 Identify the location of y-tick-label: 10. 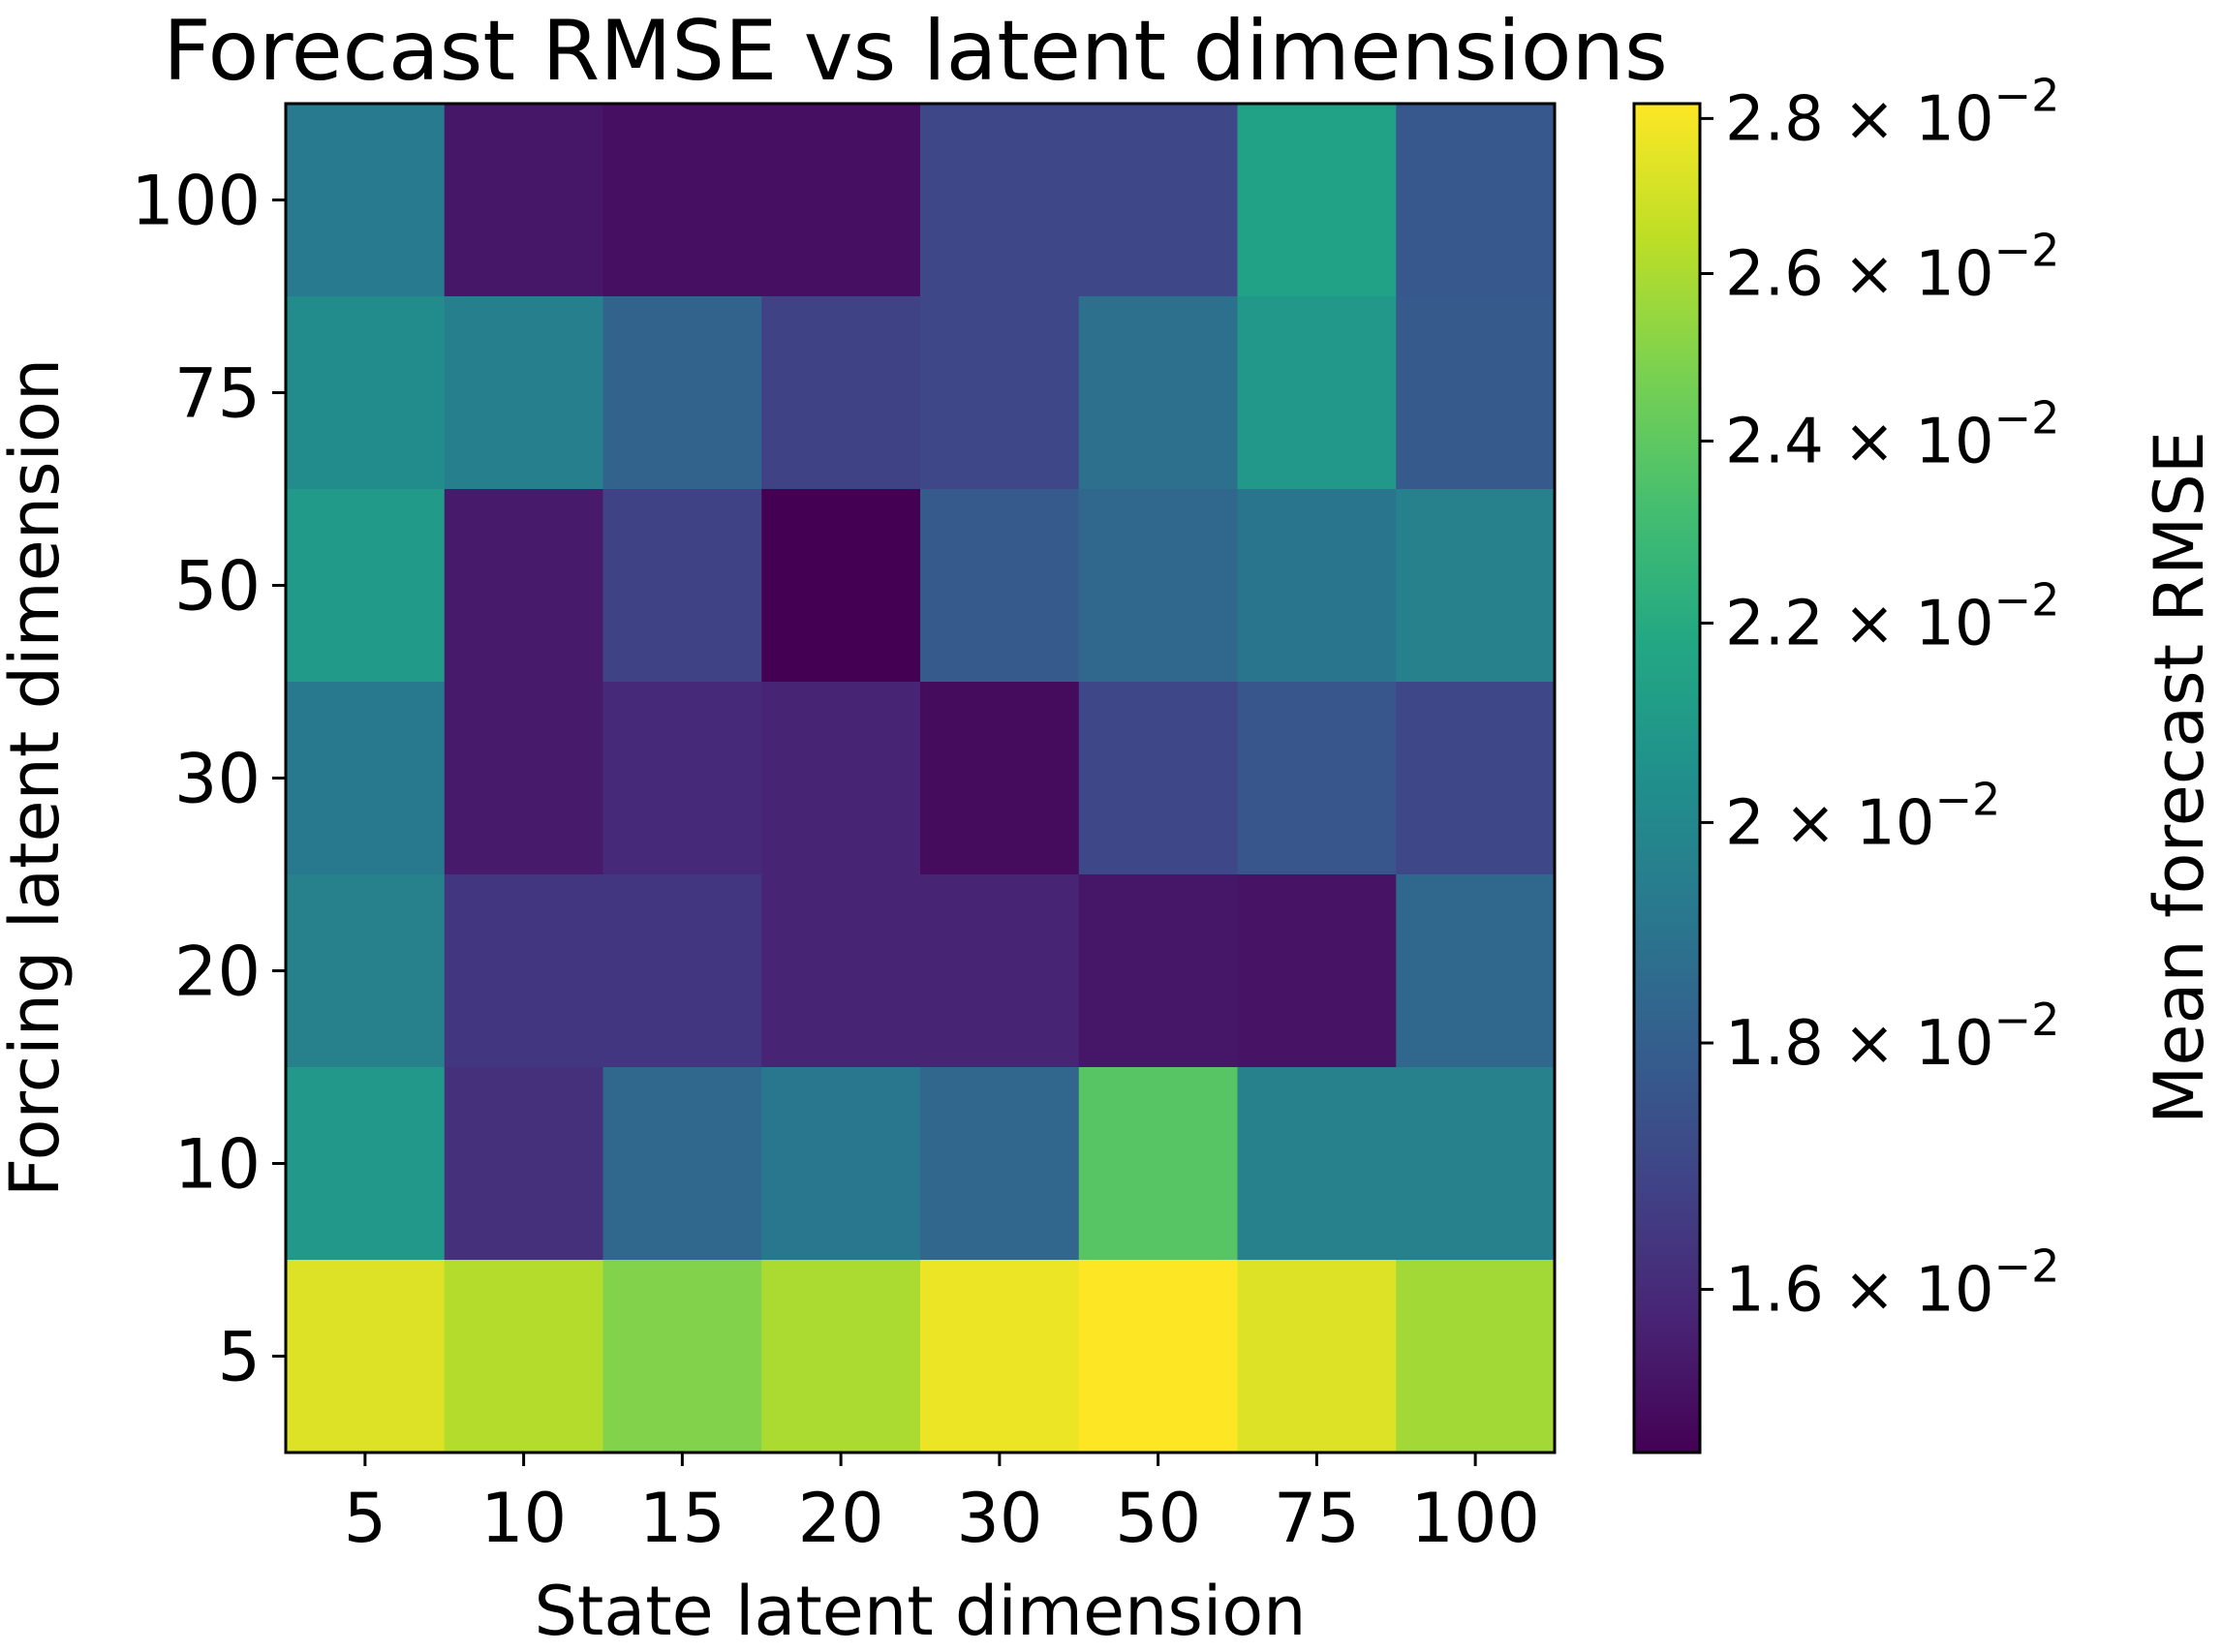
(217, 1165).